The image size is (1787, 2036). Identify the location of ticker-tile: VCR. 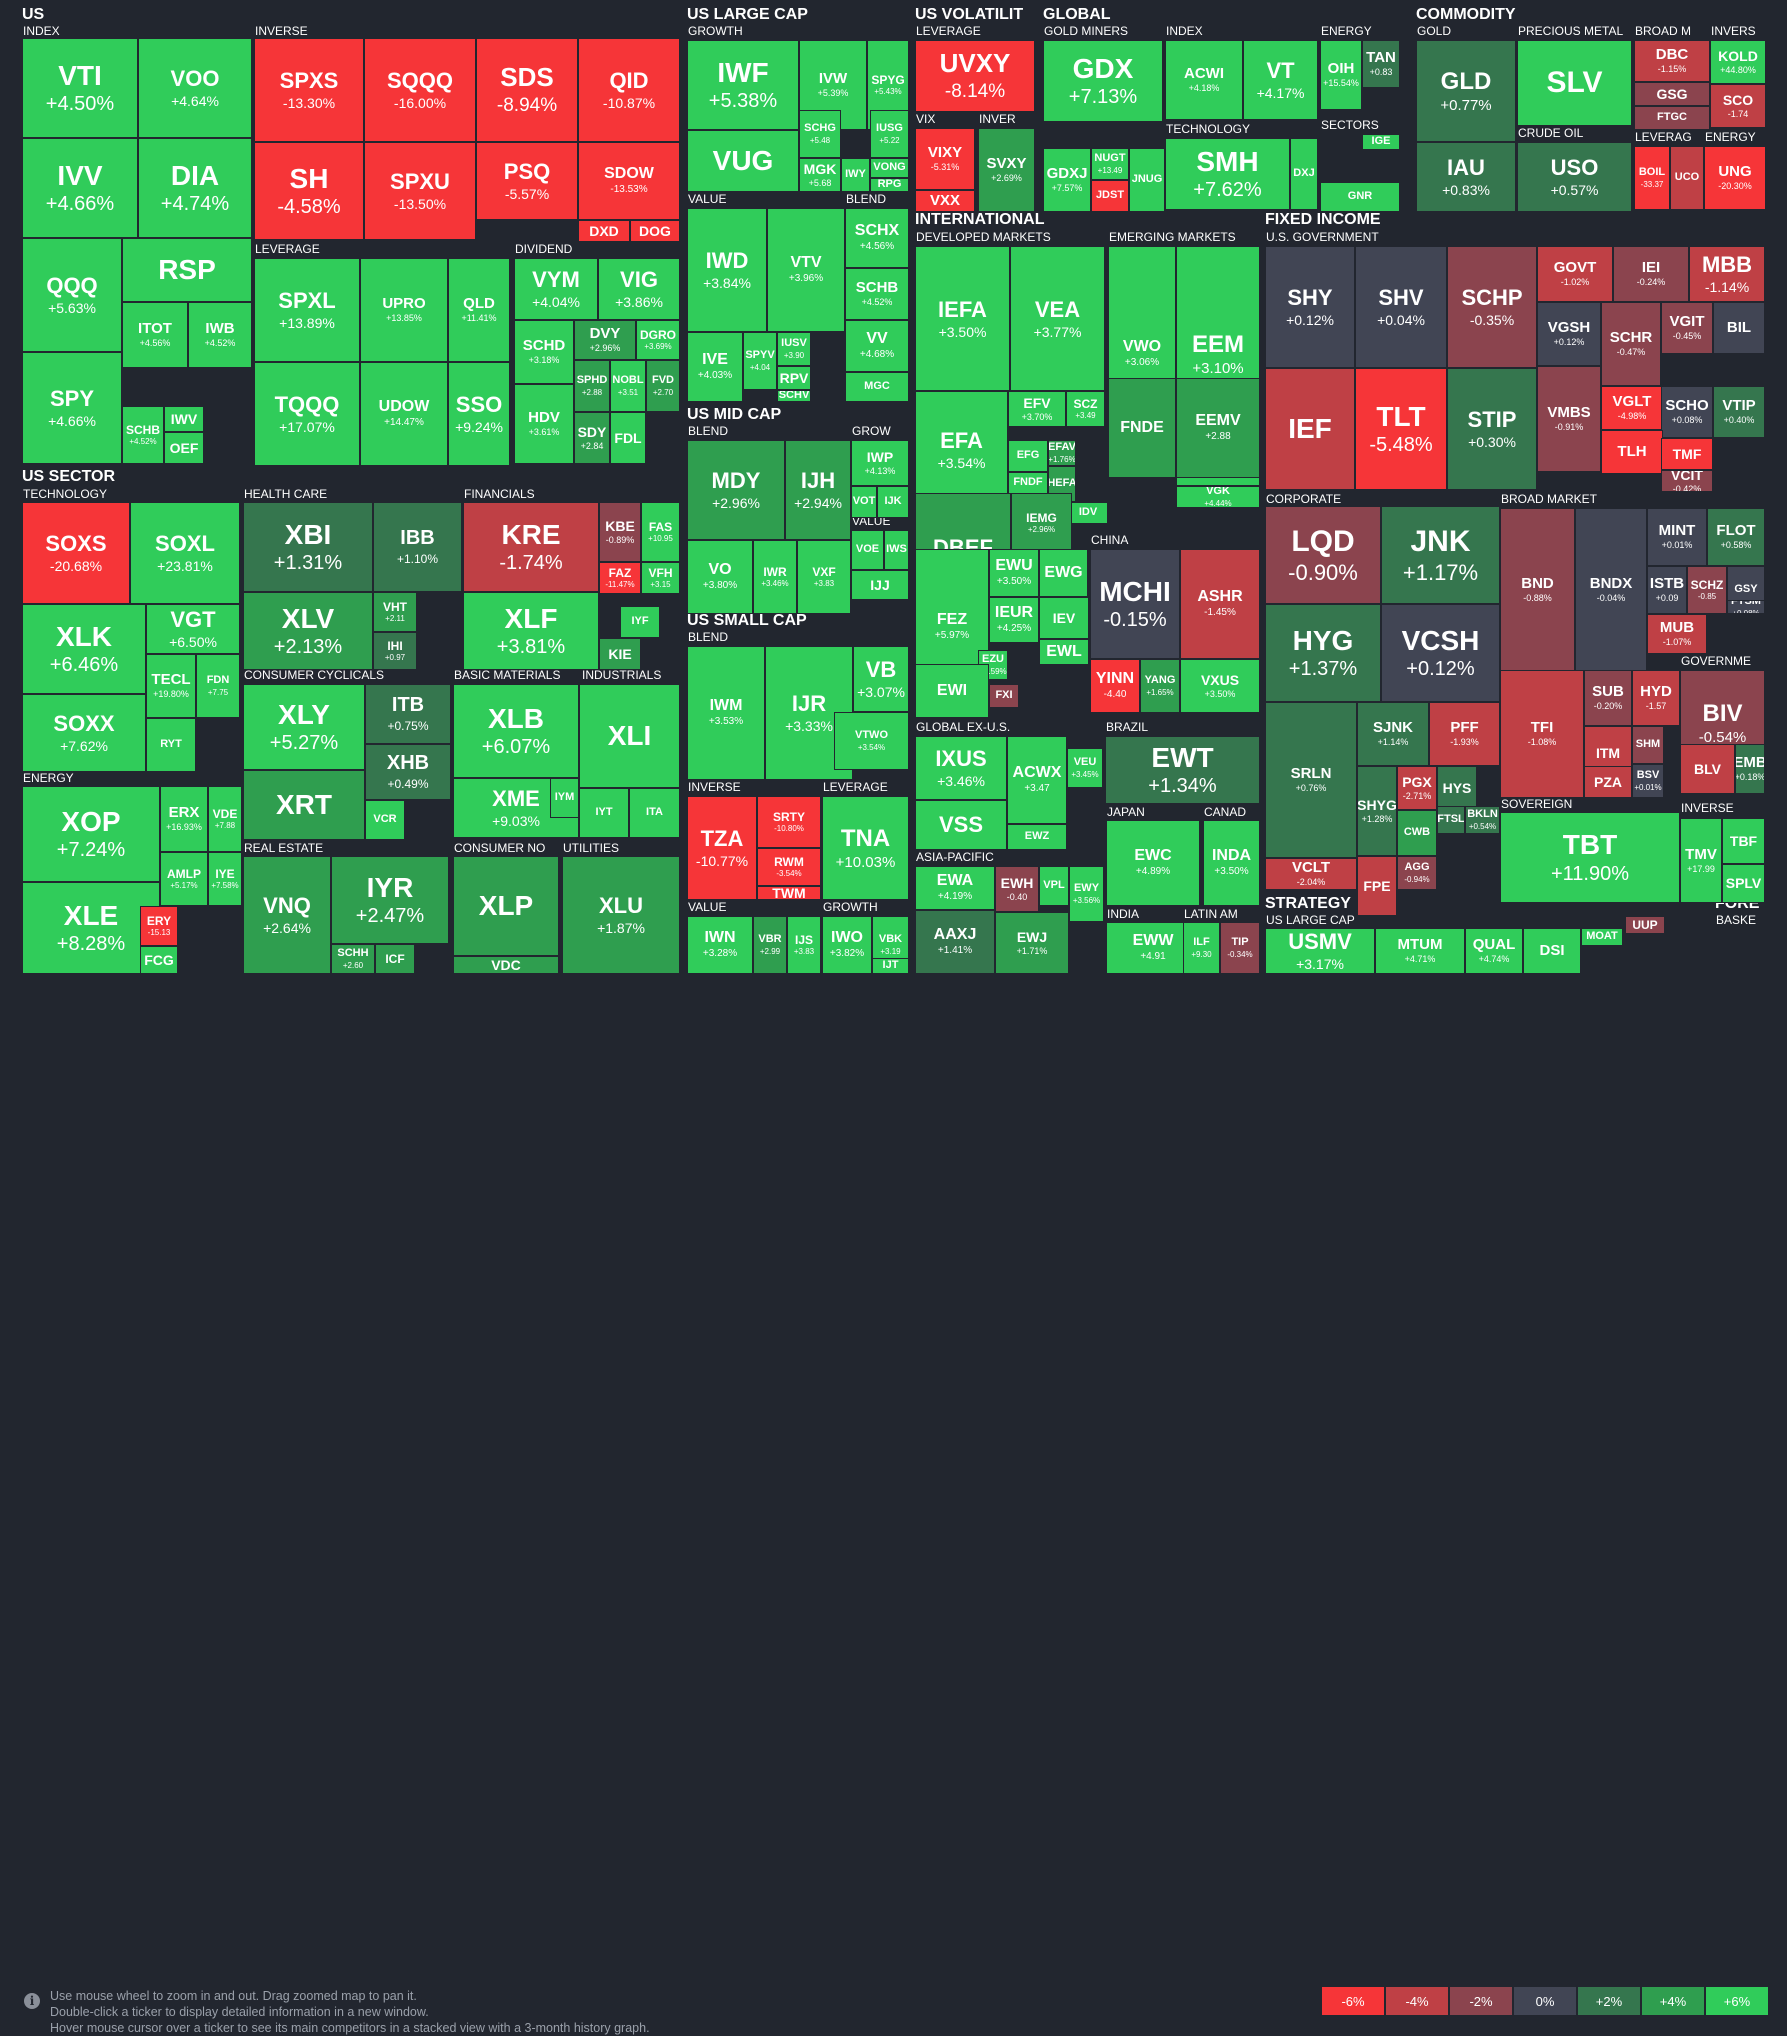
(385, 820).